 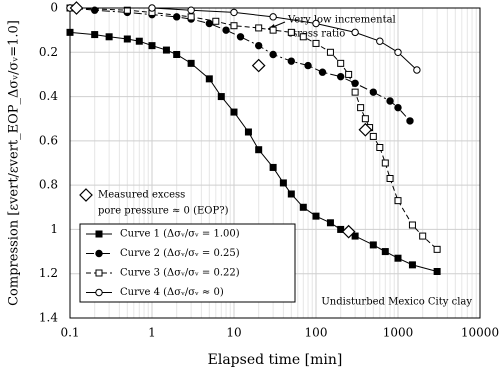 What do you see at coordinates (48, 185) in the screenshot?
I see `y-tick-label: 0.8` at bounding box center [48, 185].